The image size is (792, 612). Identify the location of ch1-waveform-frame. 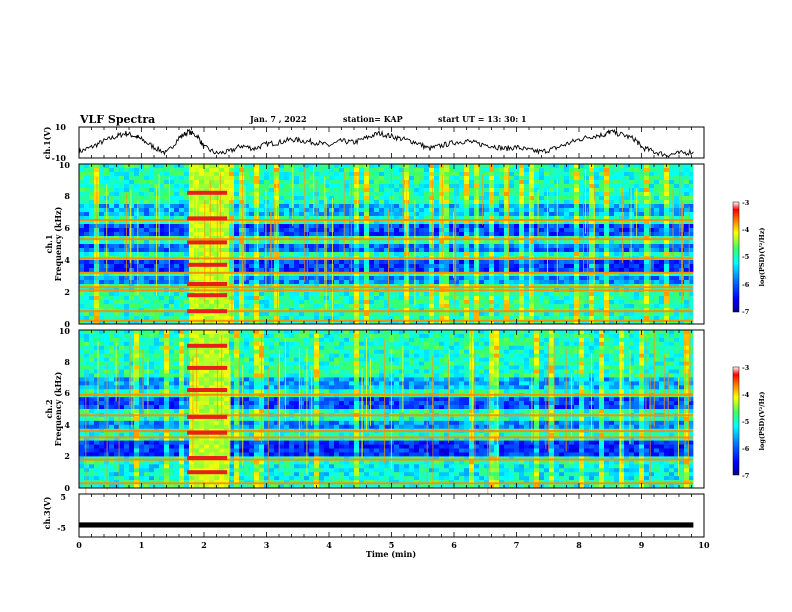
(391, 142).